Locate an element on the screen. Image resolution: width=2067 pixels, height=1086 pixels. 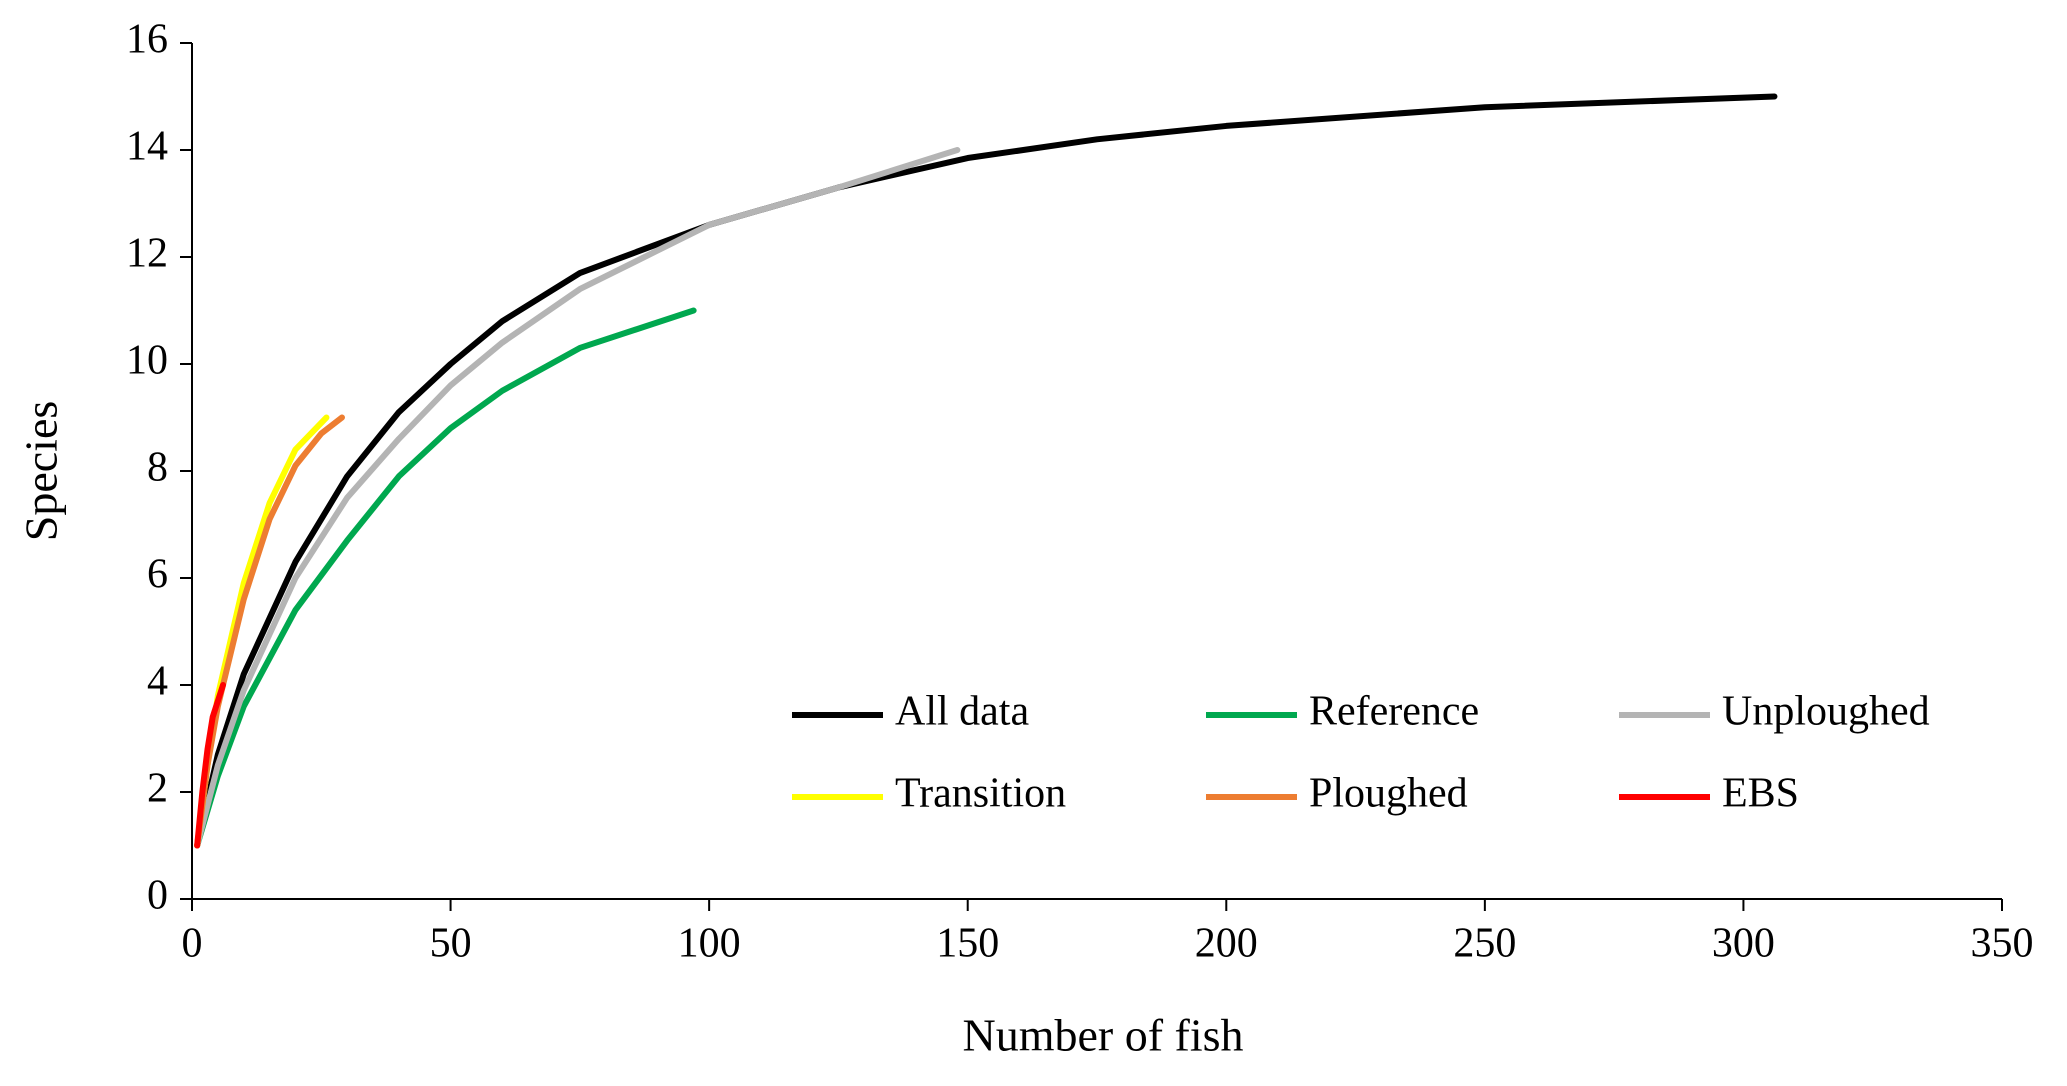
legend-label: Ploughed is located at coordinates (1388, 794).